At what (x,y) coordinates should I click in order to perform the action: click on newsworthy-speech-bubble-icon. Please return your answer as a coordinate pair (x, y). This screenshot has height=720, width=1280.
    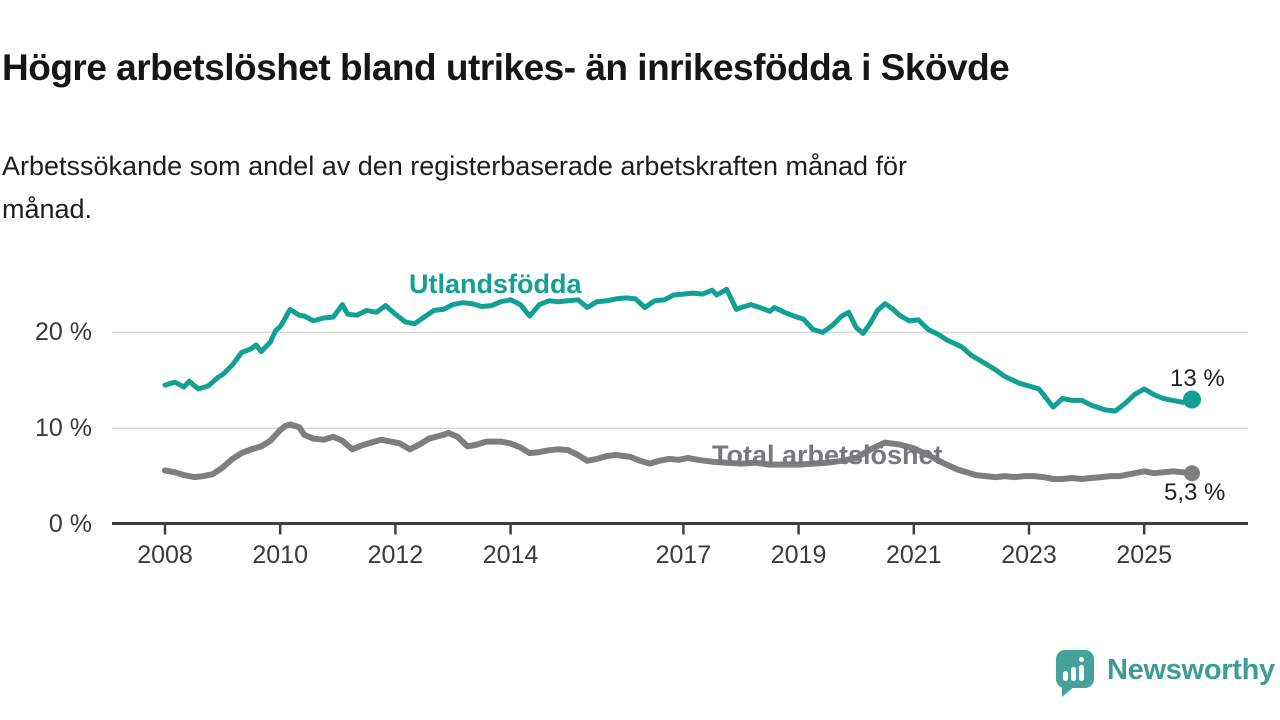
    Looking at the image, I should click on (1075, 673).